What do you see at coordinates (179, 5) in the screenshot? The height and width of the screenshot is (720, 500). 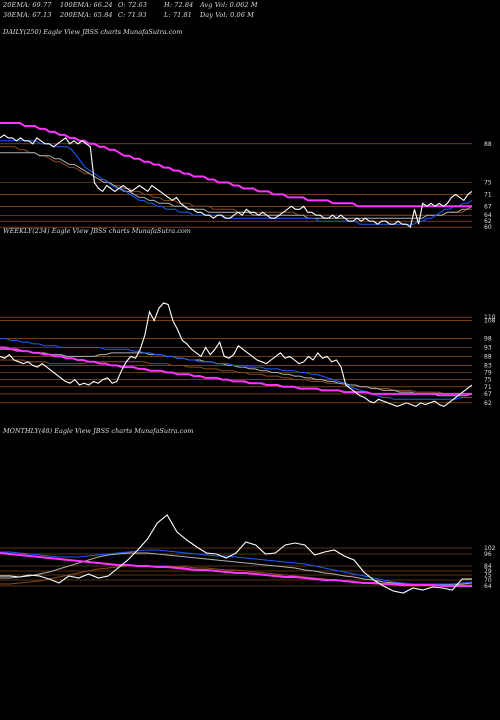 I see `high-readout: H: 72.84` at bounding box center [179, 5].